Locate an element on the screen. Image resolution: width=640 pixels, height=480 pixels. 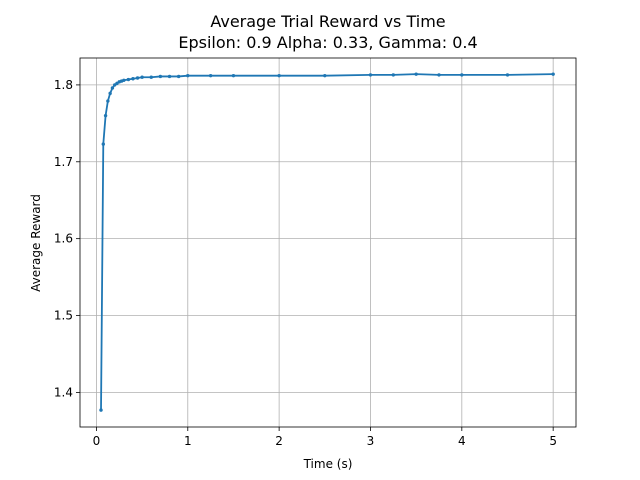
x-tick-label: 5 is located at coordinates (553, 441).